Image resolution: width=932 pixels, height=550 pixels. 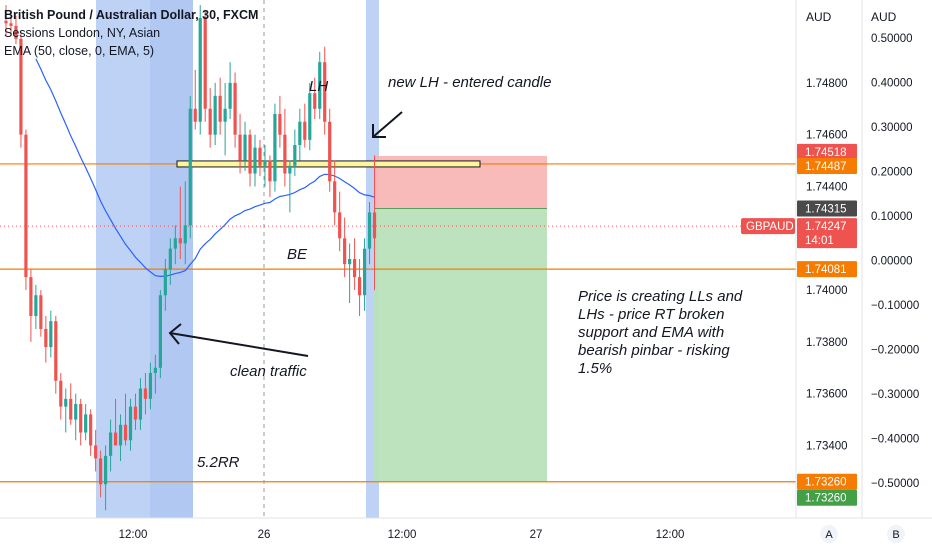 I want to click on axis-mode-b-button: B, so click(x=896, y=534).